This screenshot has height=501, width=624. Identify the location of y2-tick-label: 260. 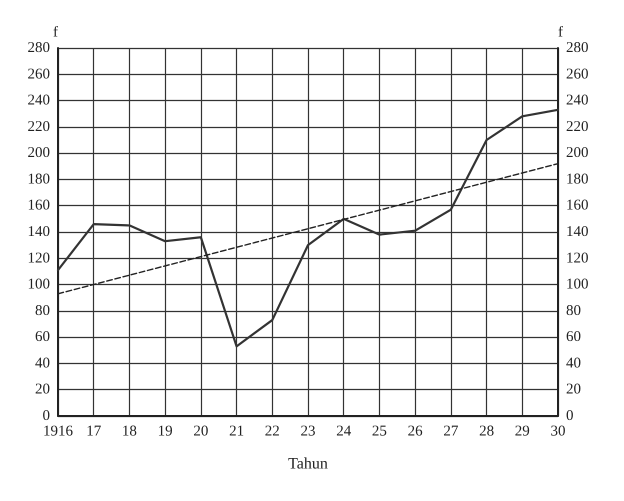
(577, 74).